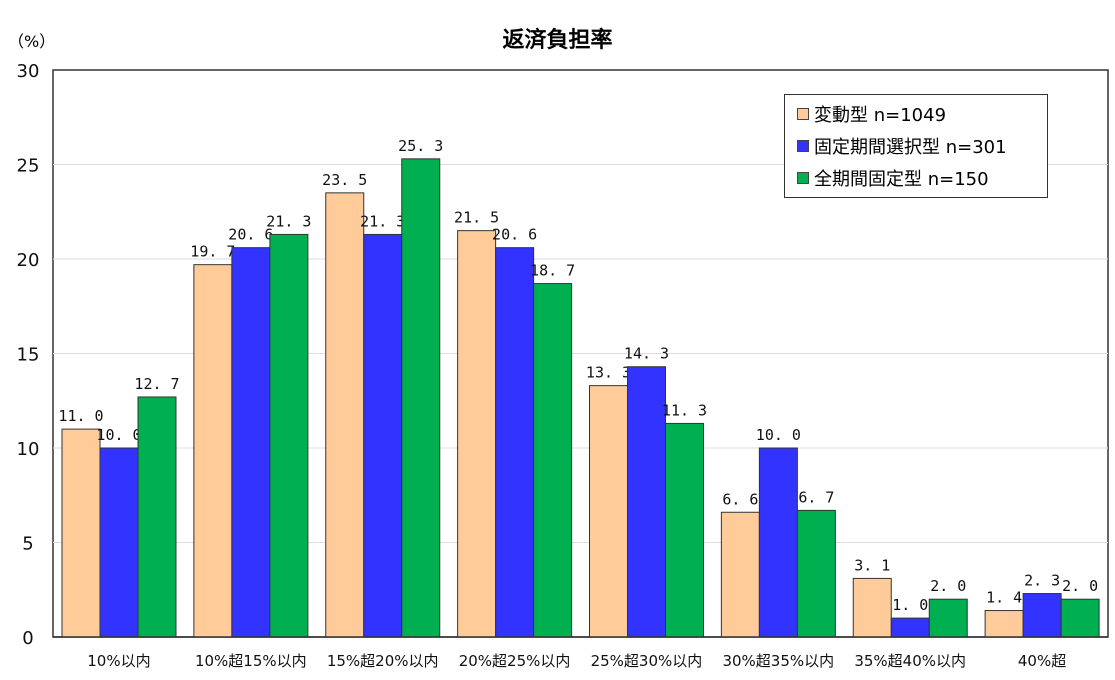 The image size is (1115, 680). What do you see at coordinates (28, 449) in the screenshot?
I see `y-tick-label: 10` at bounding box center [28, 449].